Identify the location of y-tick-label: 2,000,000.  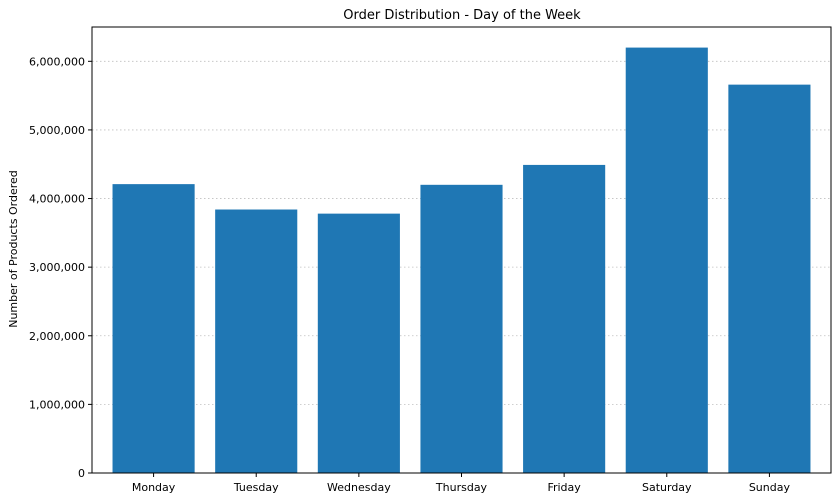
(57, 336).